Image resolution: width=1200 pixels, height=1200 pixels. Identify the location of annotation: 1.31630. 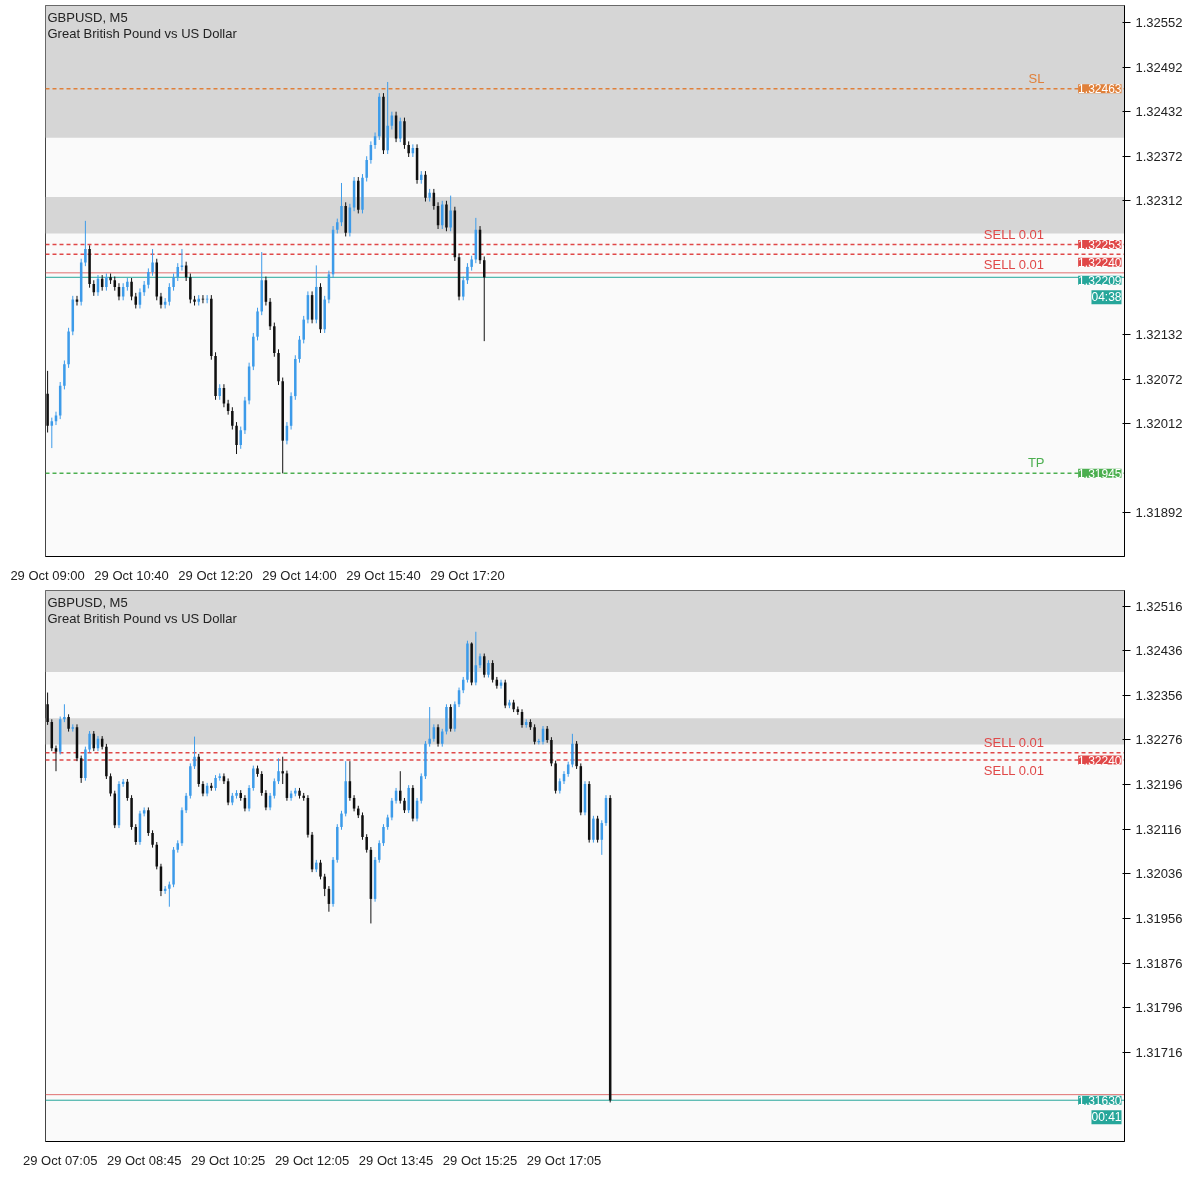
(1100, 1100).